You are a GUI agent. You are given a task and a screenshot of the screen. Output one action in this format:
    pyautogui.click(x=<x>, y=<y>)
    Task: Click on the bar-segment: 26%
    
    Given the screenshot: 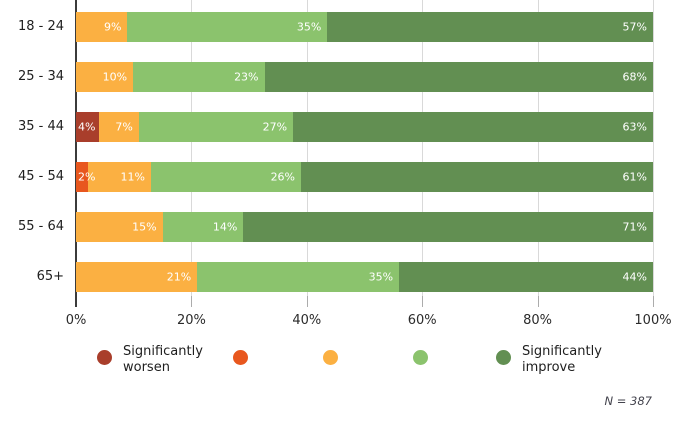 What is the action you would take?
    pyautogui.click(x=226, y=177)
    